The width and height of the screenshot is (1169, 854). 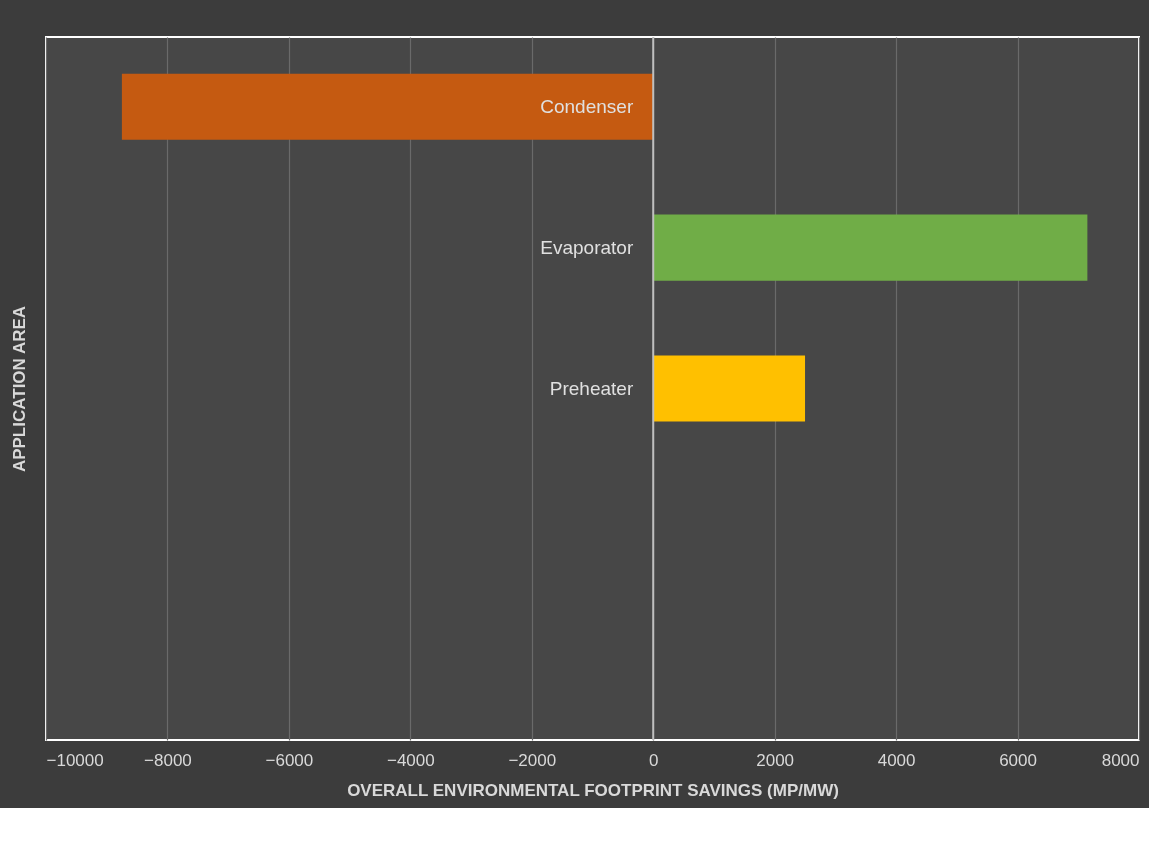 I want to click on x-tick-label: 8000, so click(x=1120, y=760).